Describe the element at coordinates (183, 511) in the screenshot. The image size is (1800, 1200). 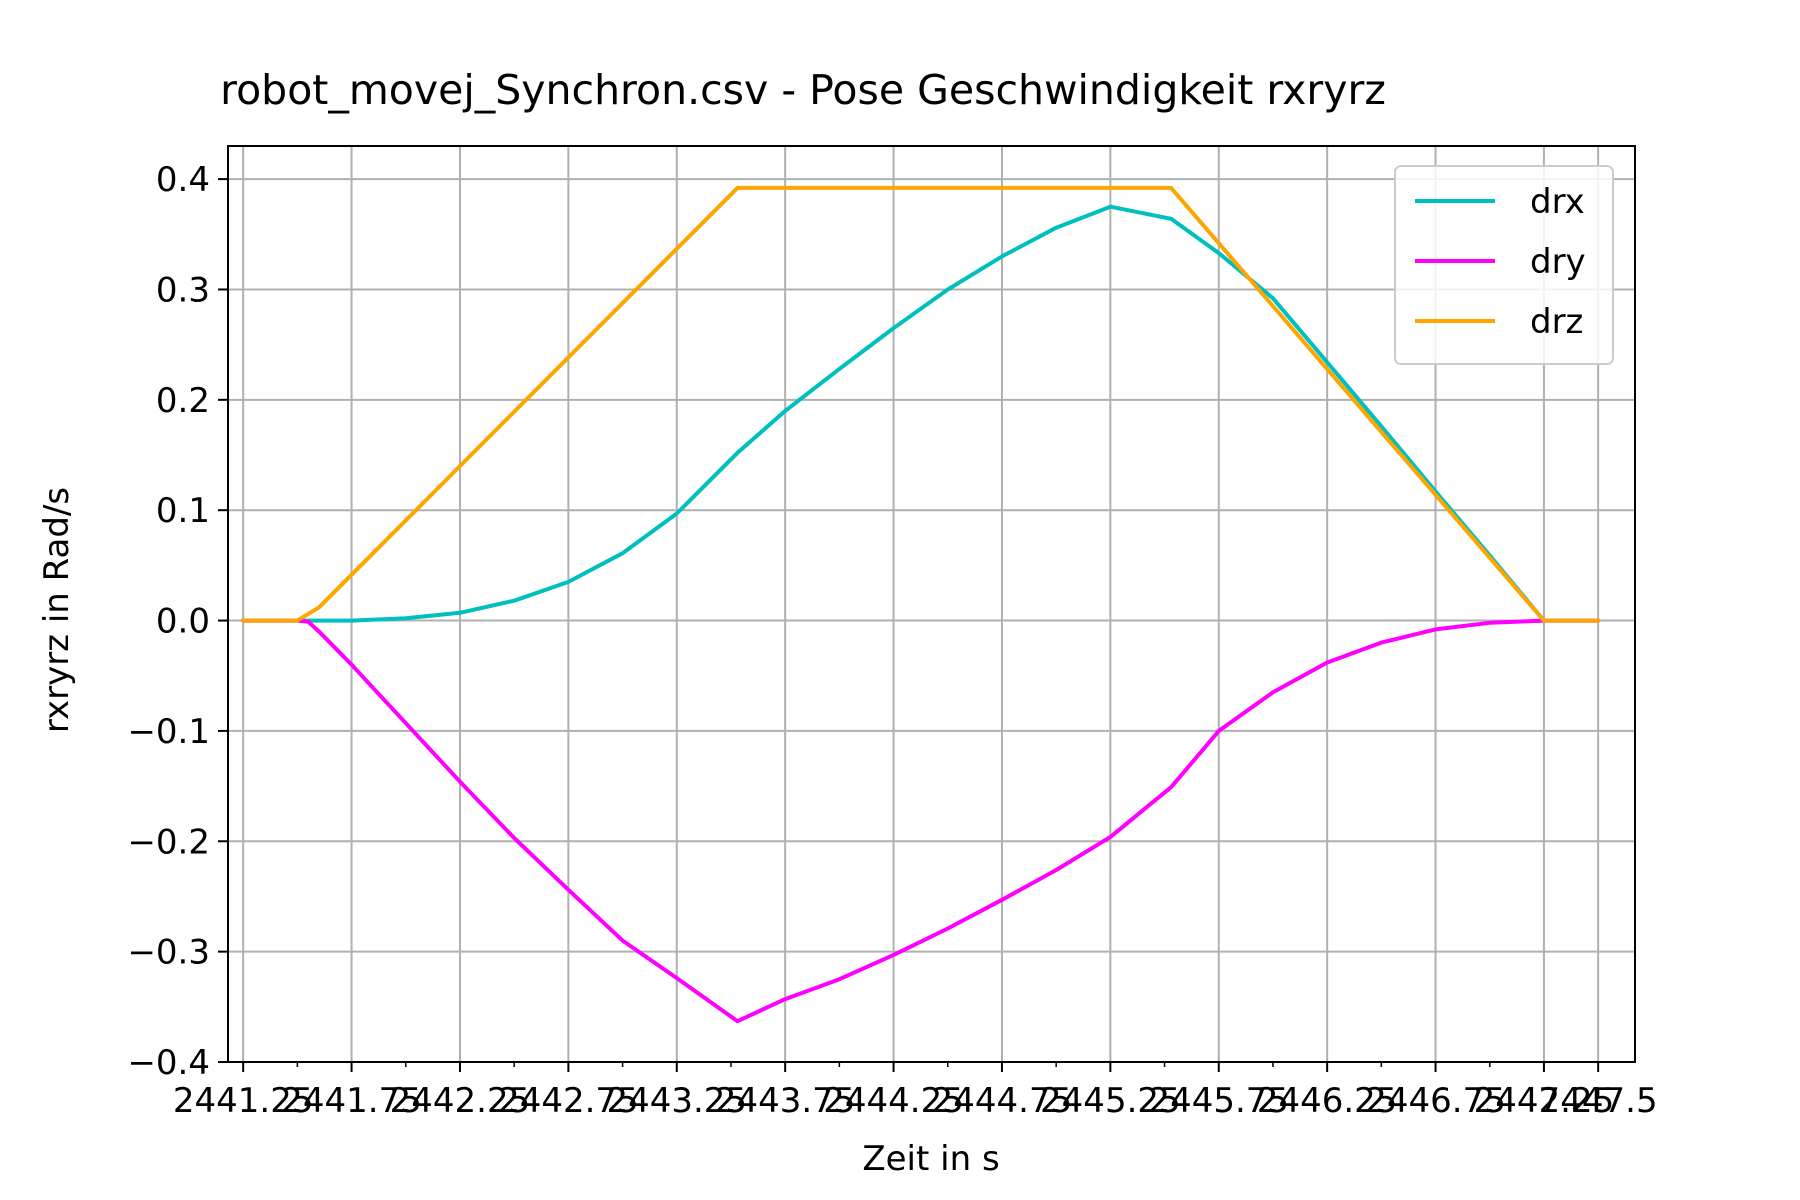
I see `y-tick-label: 0.1` at that location.